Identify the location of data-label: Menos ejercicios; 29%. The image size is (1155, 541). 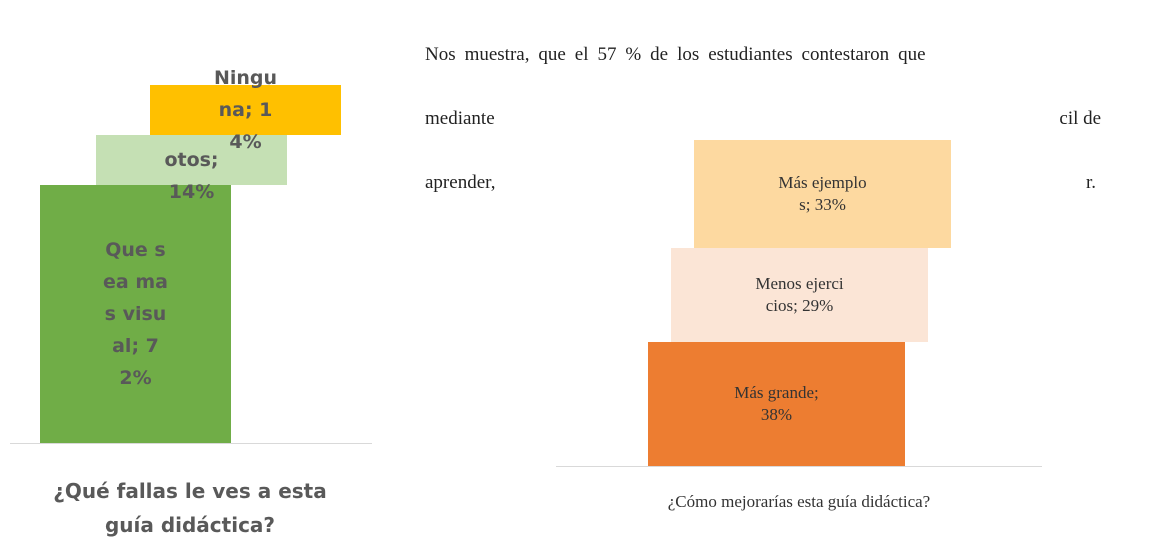
(799, 294).